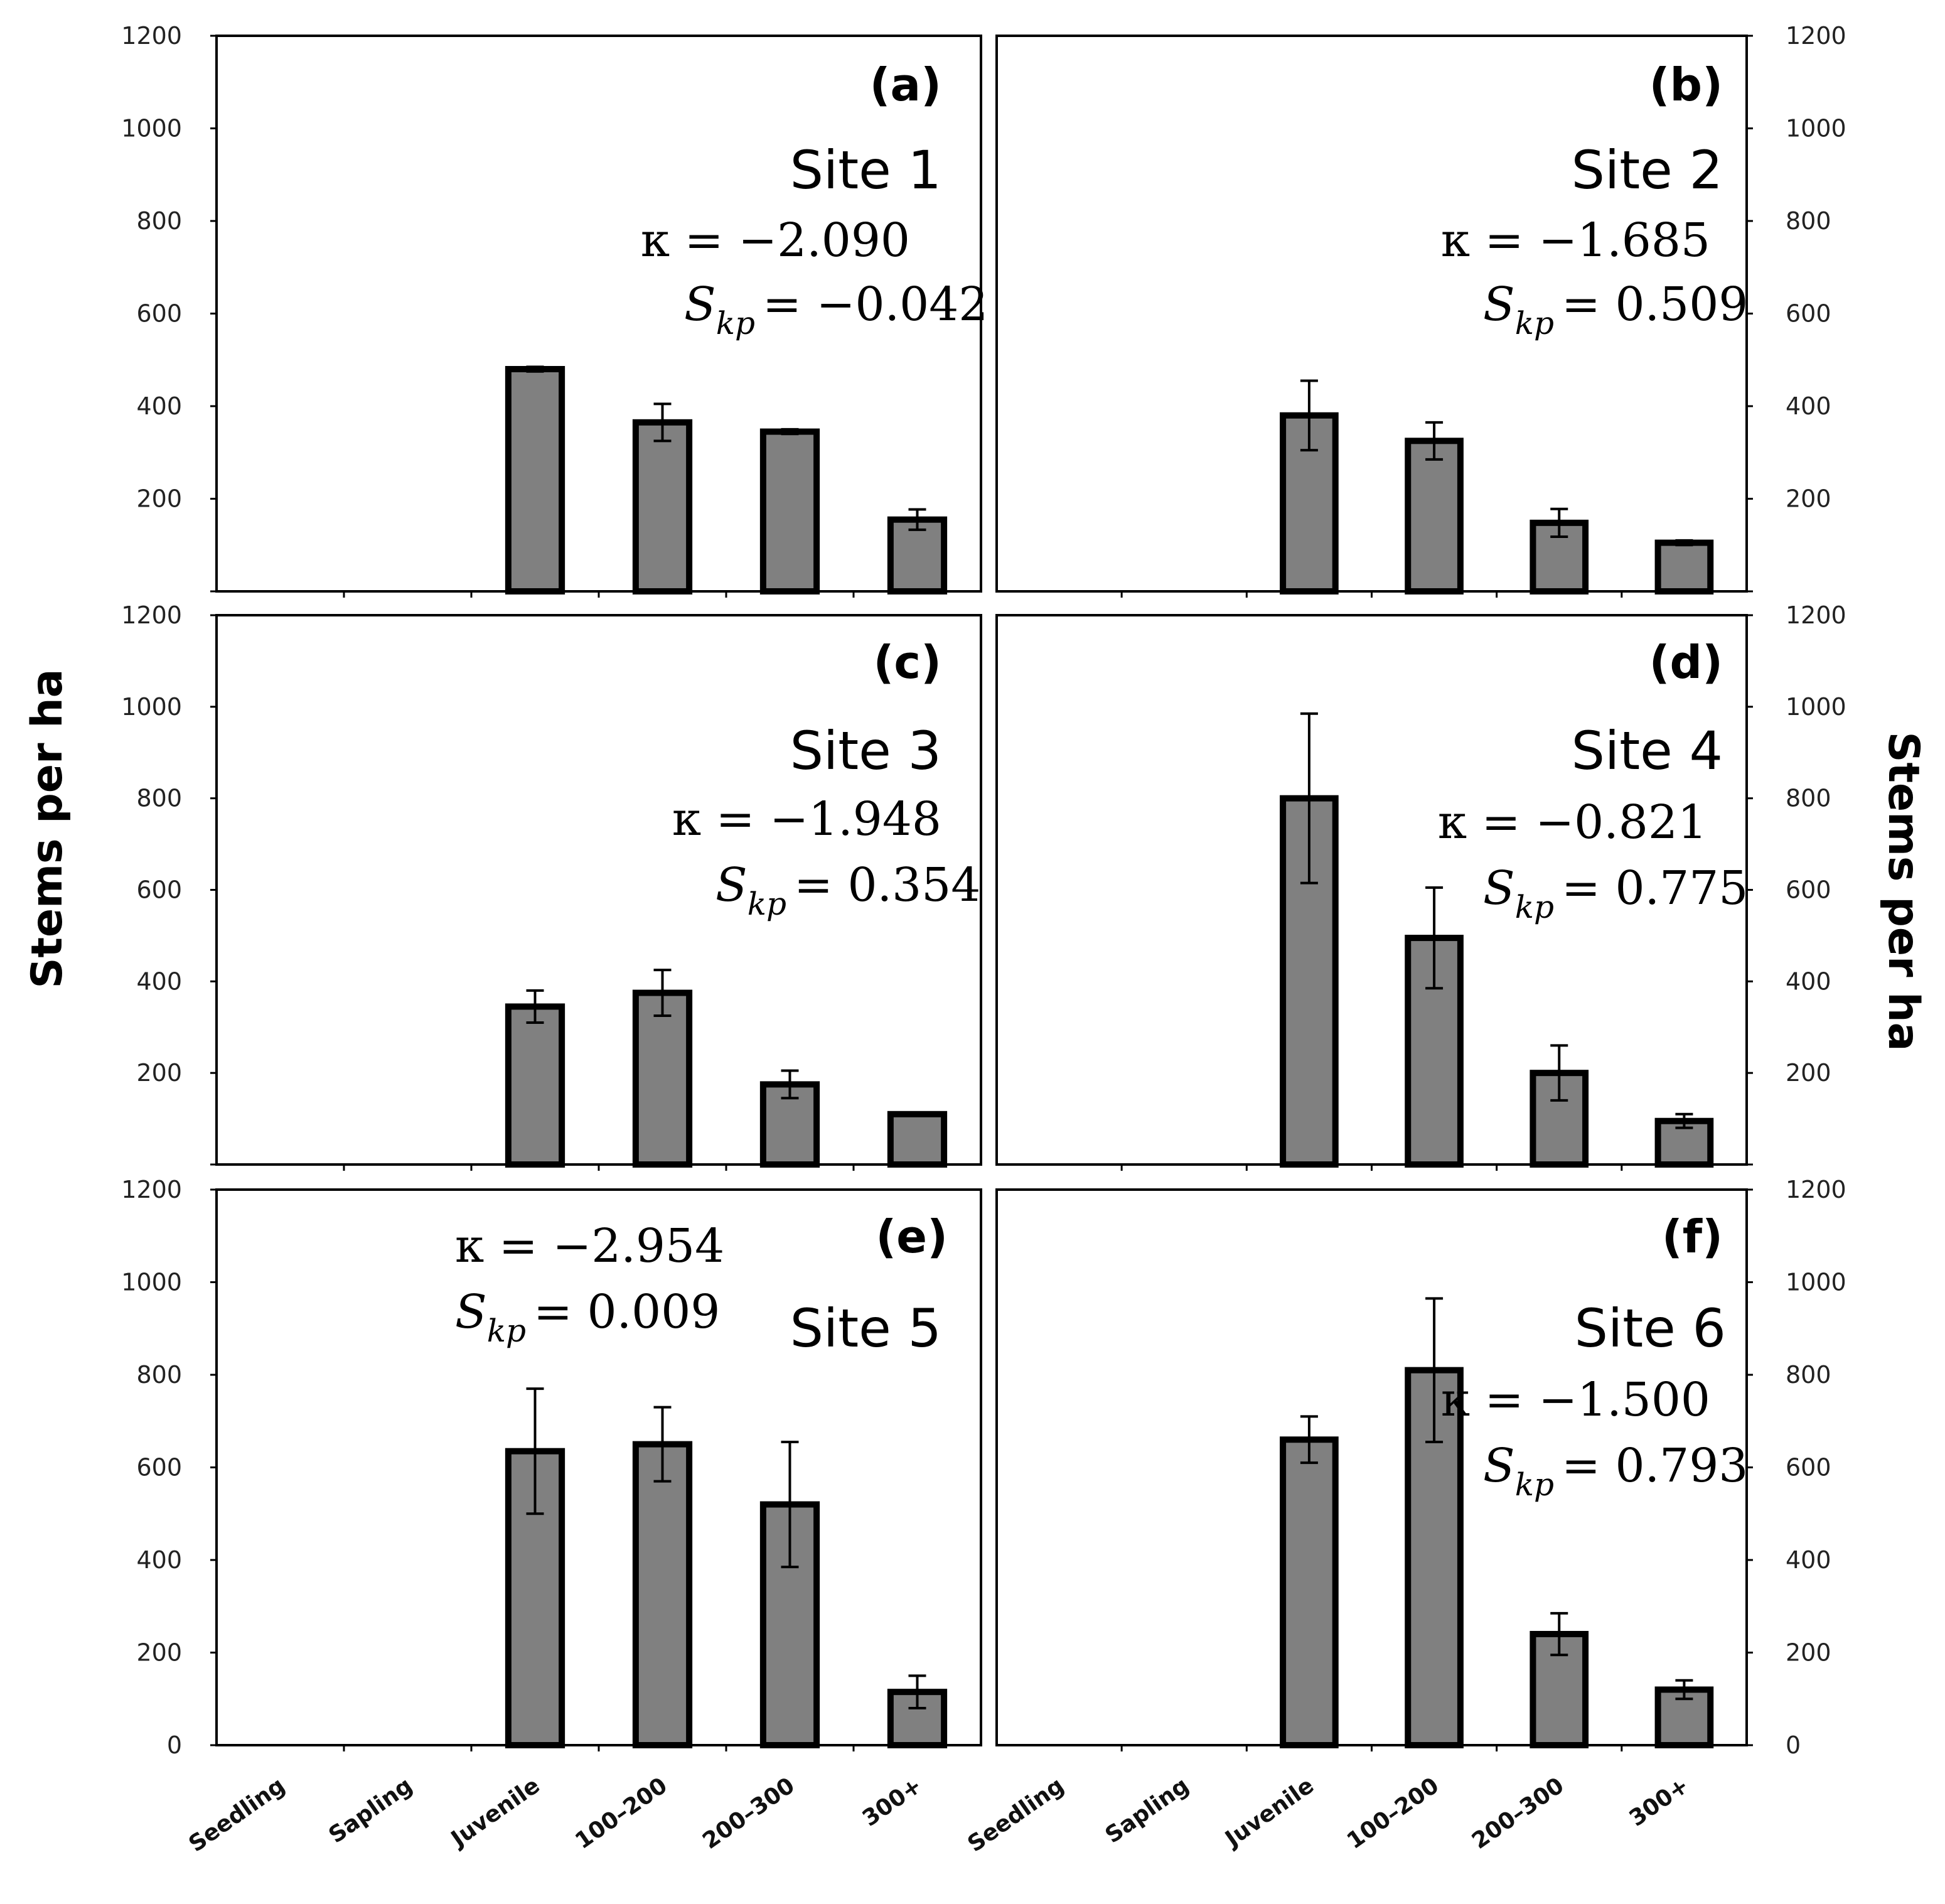  I want to click on kappa-stat: κ = −1.948, so click(806, 819).